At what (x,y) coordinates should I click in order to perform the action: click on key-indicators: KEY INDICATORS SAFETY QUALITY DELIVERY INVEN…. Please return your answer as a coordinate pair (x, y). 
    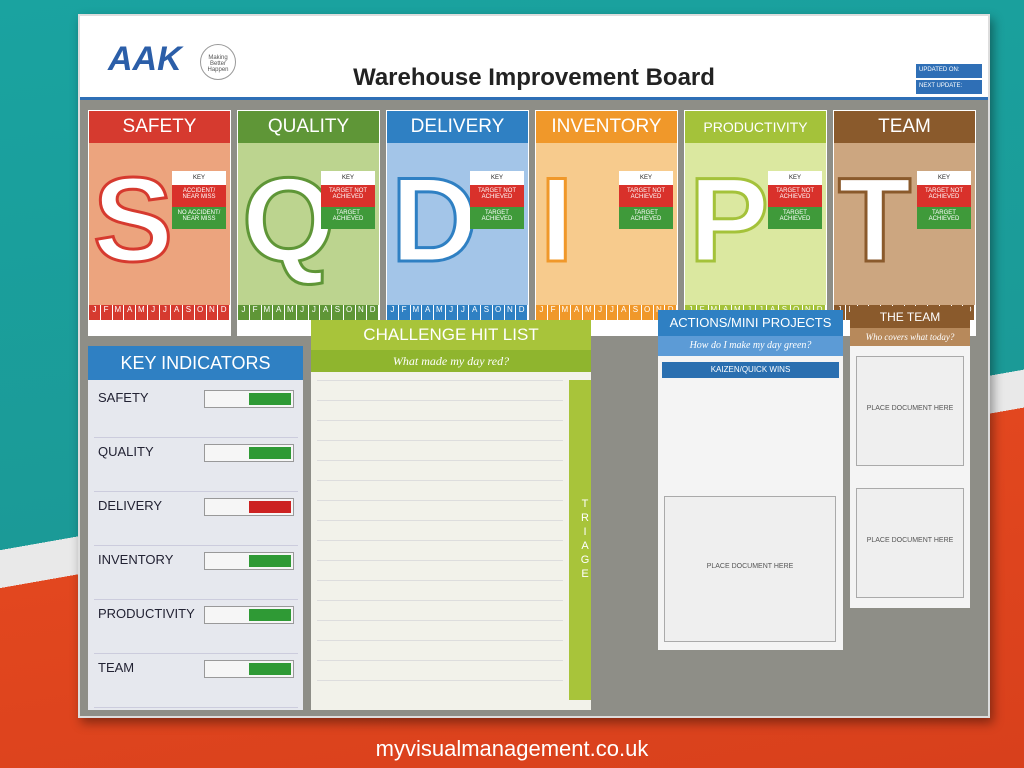
    Looking at the image, I should click on (195, 528).